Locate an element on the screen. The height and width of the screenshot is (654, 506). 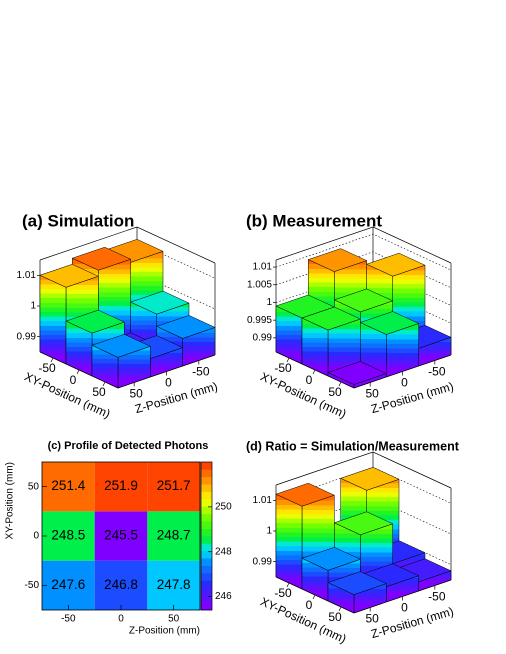
cell-label: 251.4 is located at coordinates (68, 485).